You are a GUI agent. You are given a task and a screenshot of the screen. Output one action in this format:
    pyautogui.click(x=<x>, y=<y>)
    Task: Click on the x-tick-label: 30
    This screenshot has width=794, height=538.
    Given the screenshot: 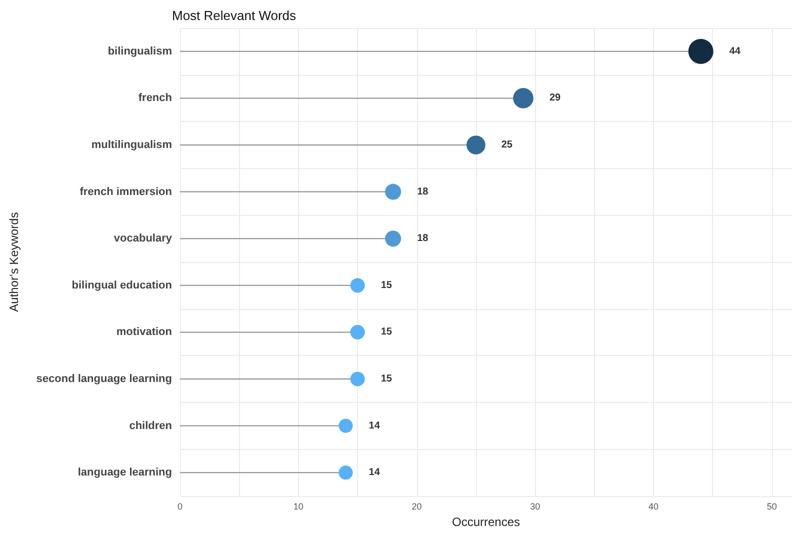 What is the action you would take?
    pyautogui.click(x=535, y=507)
    